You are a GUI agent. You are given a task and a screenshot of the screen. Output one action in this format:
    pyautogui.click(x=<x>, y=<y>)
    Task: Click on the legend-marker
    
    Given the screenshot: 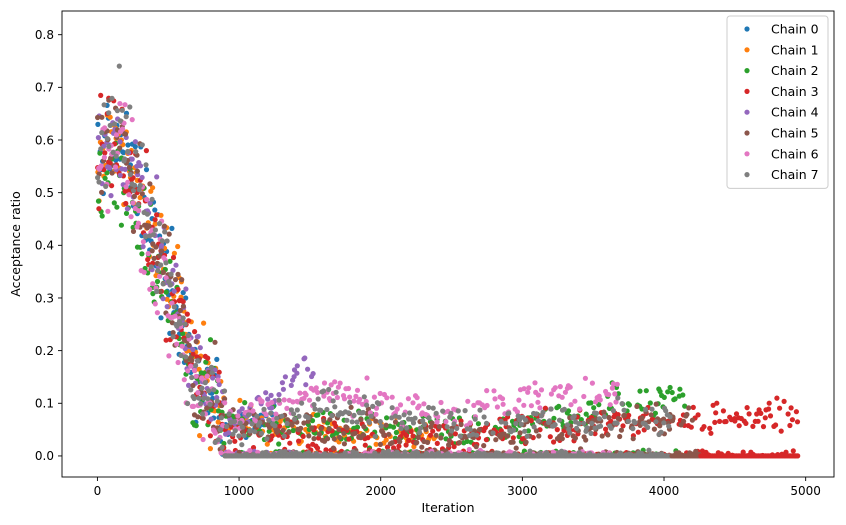 What is the action you would take?
    pyautogui.click(x=747, y=175)
    